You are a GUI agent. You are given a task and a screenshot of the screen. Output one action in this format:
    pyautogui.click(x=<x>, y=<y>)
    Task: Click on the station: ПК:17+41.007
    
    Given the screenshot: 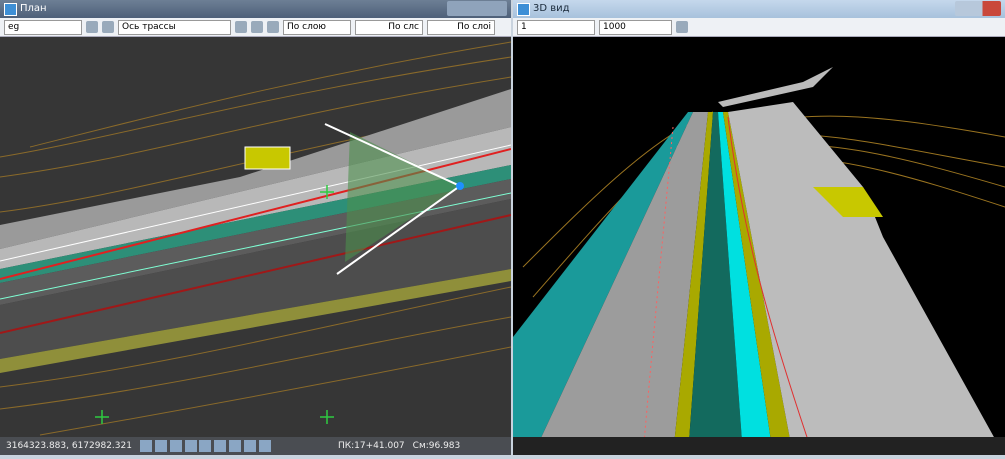 What is the action you would take?
    pyautogui.click(x=371, y=446)
    